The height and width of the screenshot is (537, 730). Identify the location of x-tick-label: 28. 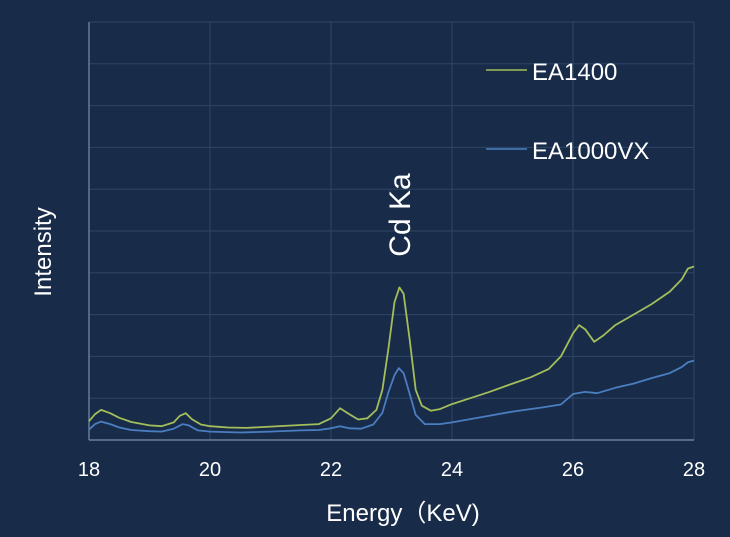
(694, 470).